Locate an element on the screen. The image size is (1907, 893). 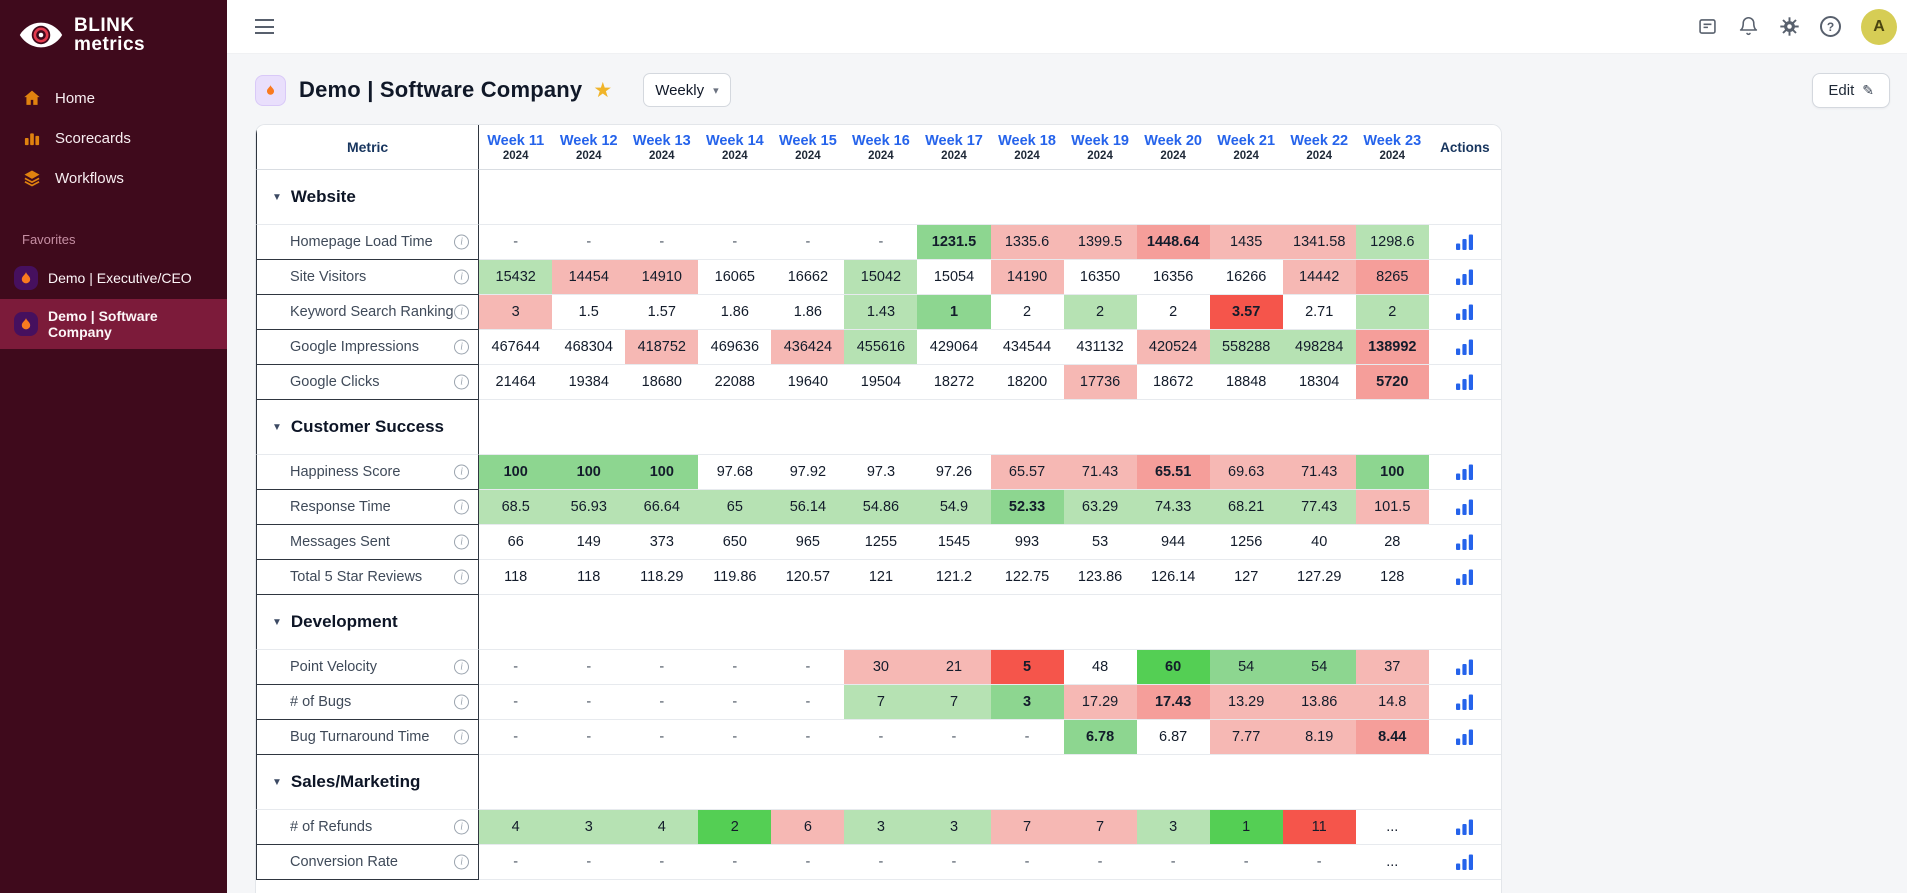
sidebar-item-workflows: Workflows is located at coordinates (113, 178).